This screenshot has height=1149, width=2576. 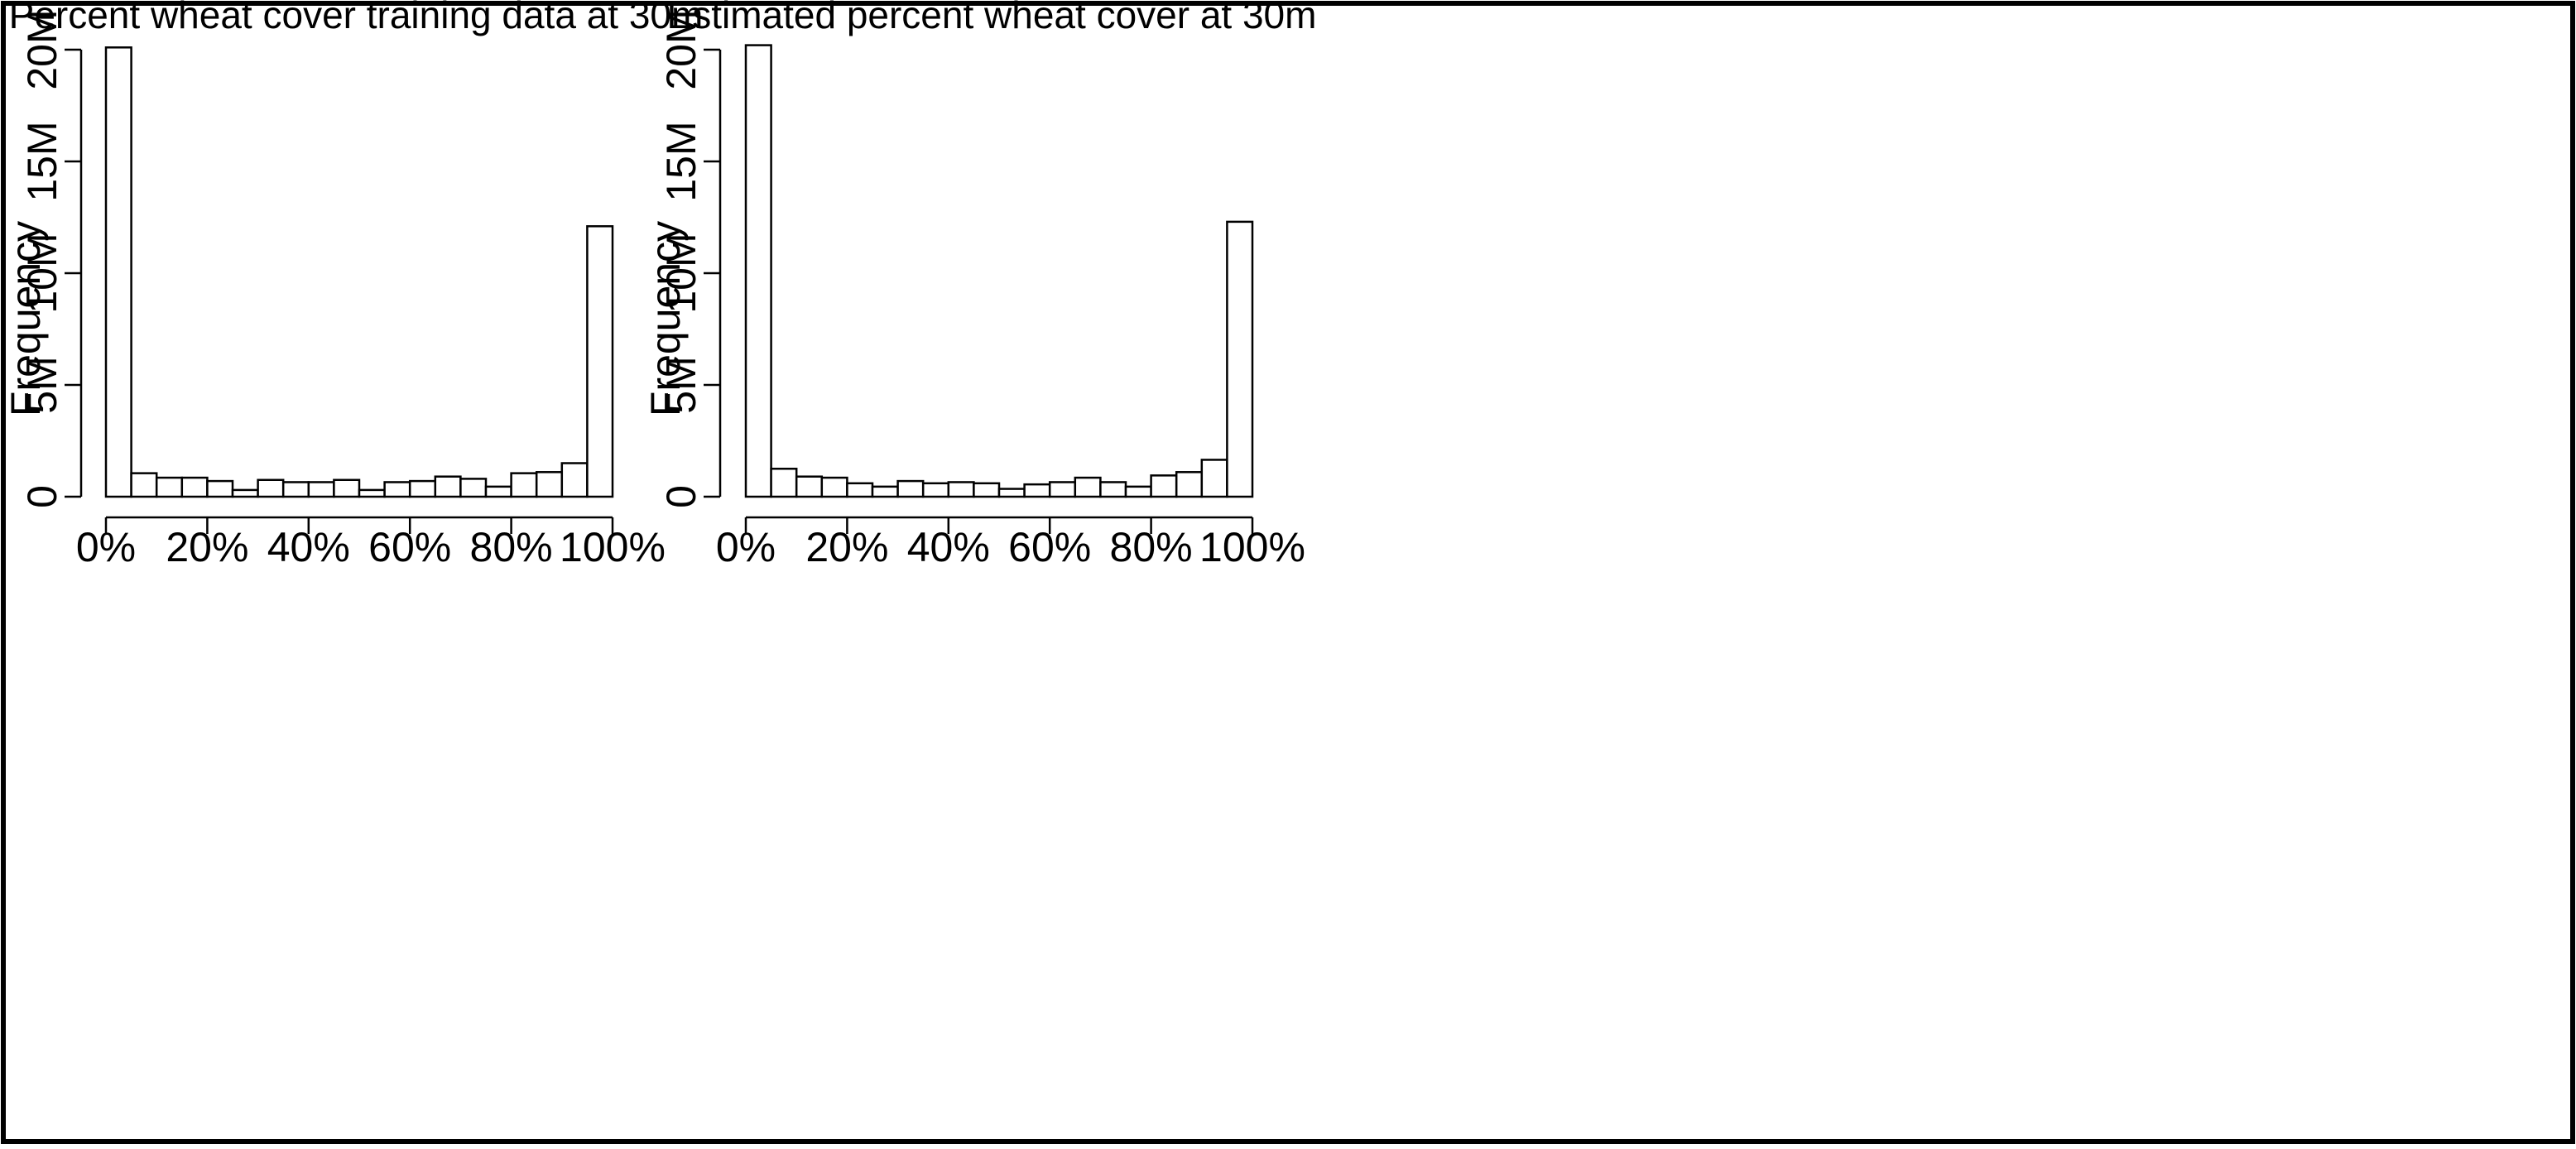 I want to click on panel-2-x-tick-label-6: 100%, so click(x=1252, y=547).